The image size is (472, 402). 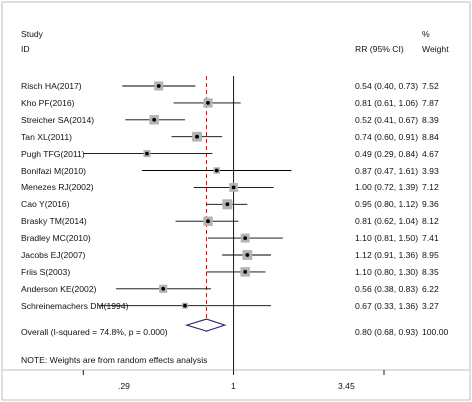 I want to click on study-label: Bonifazi M(2010), so click(x=53, y=170).